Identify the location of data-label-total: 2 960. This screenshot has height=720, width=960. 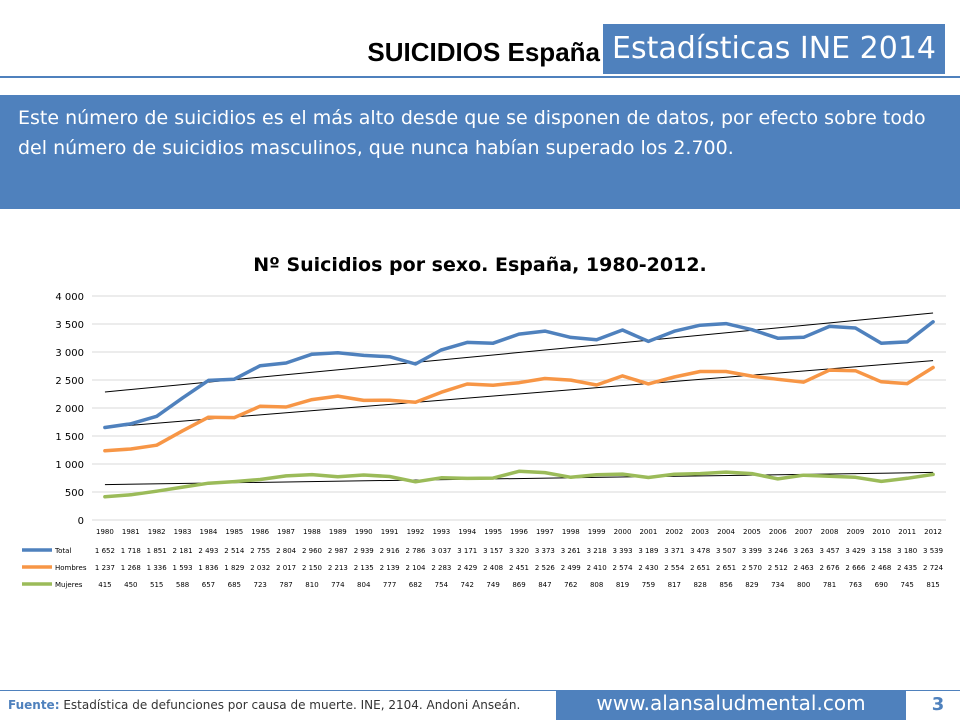
(312, 551).